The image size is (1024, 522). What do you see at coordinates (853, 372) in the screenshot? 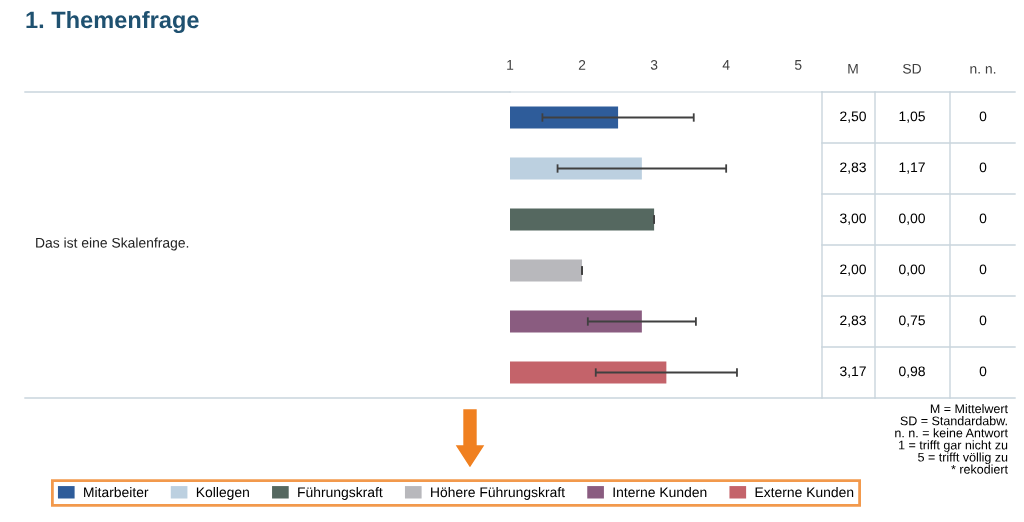
I see `text: 3,17` at bounding box center [853, 372].